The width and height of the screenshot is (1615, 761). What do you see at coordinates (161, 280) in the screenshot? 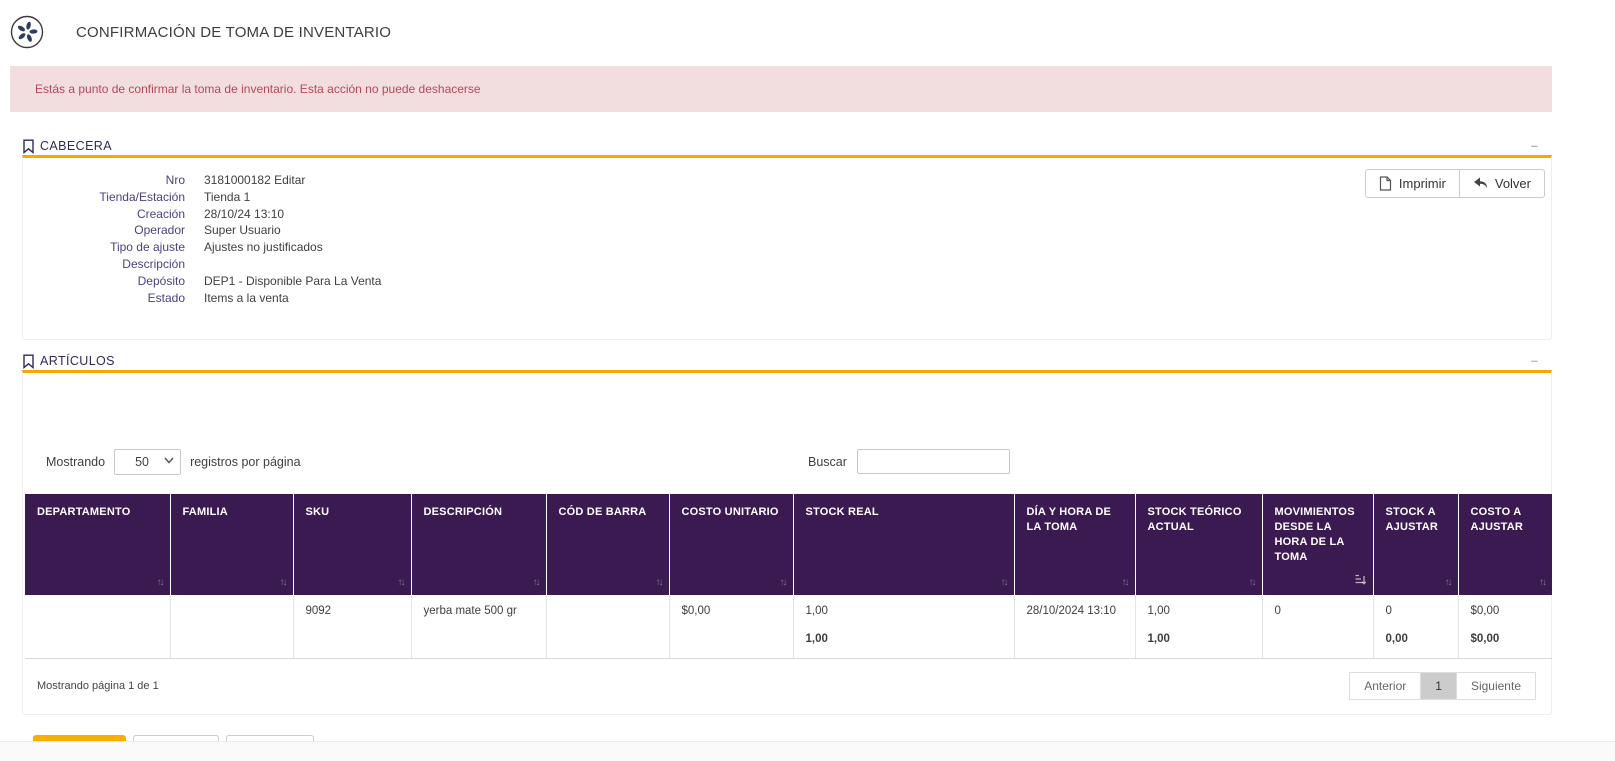
I see `field-label: Depósito` at bounding box center [161, 280].